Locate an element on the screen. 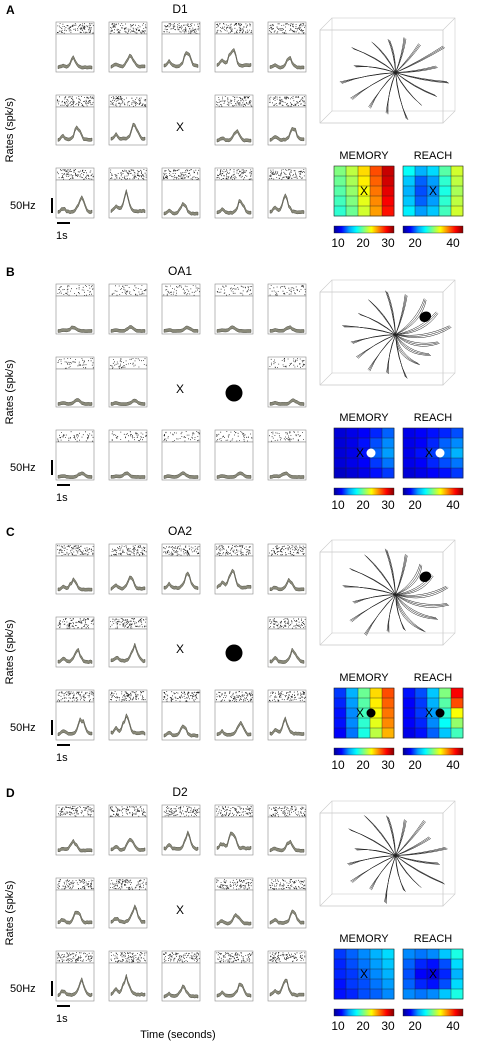  colorbar is located at coordinates (433, 1012).